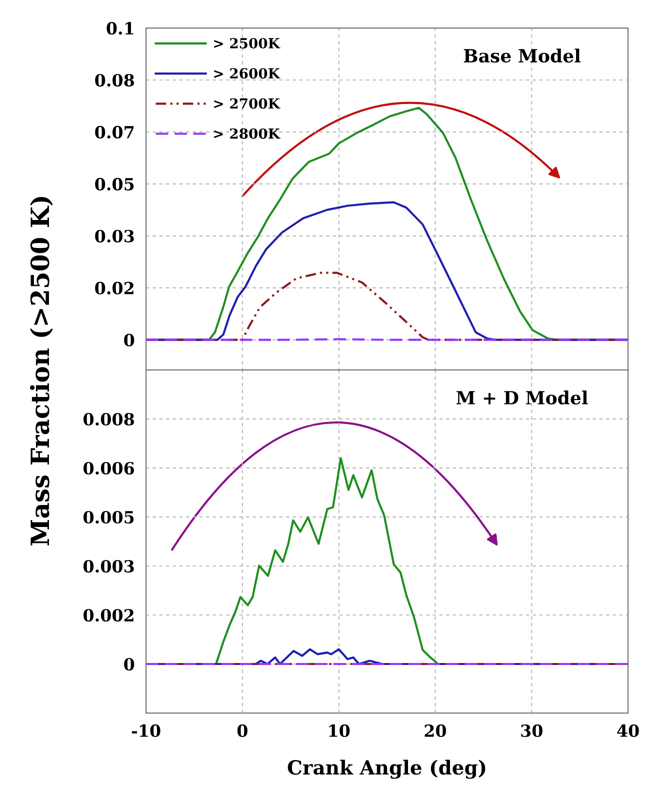 The width and height of the screenshot is (647, 785). I want to click on legend-label: > 2700K, so click(247, 103).